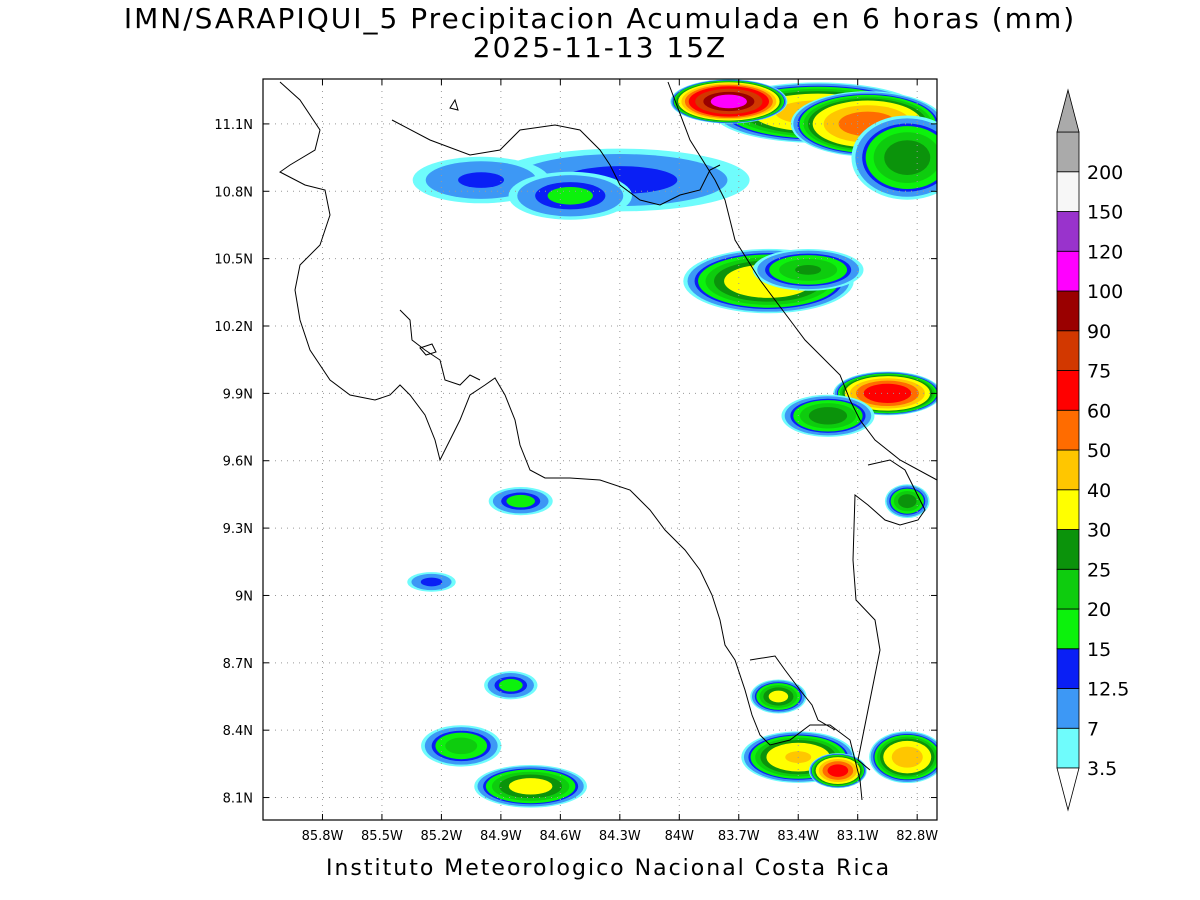  I want to click on colorbar-label: 90, so click(1099, 332).